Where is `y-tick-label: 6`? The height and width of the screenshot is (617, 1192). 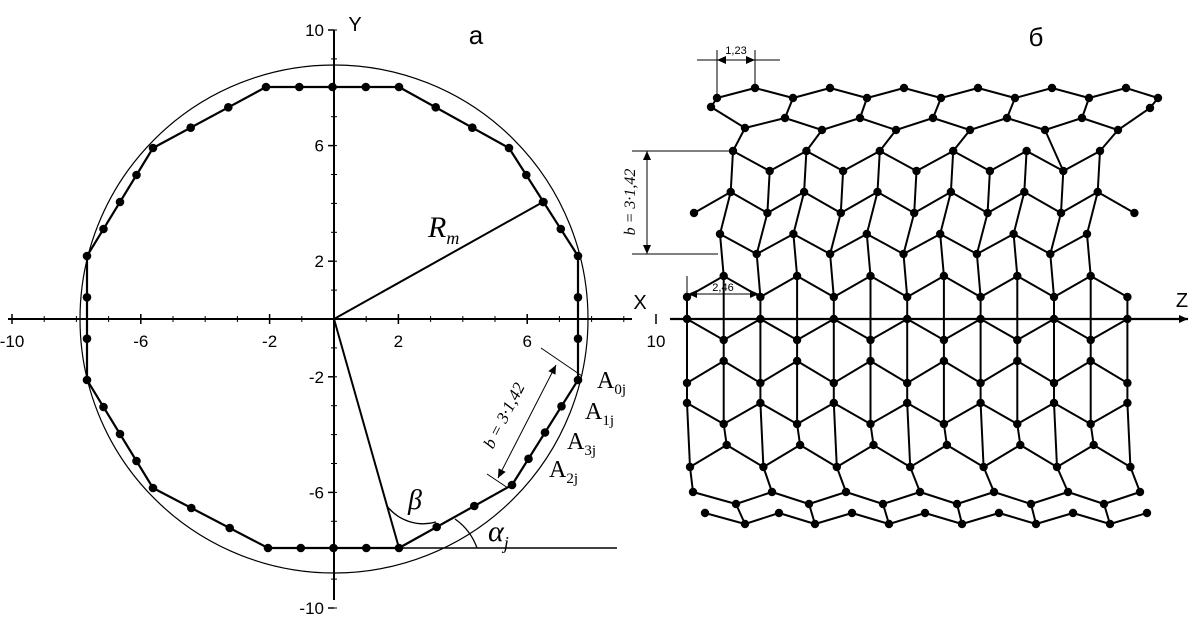 y-tick-label: 6 is located at coordinates (319, 146).